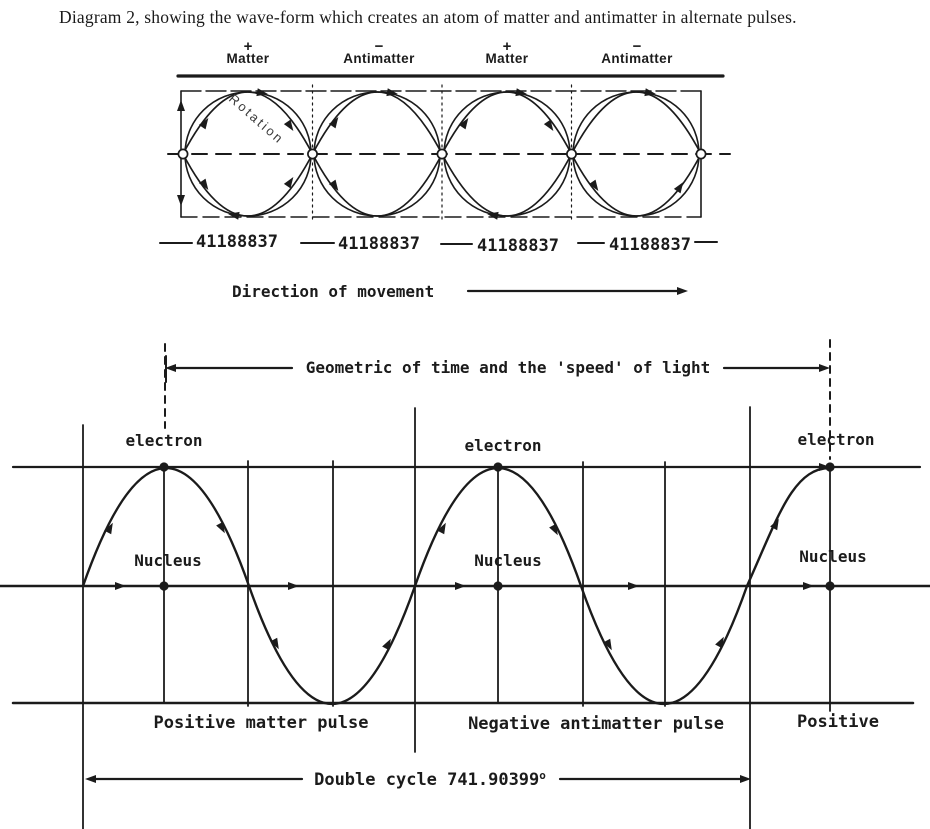 The height and width of the screenshot is (829, 930). What do you see at coordinates (333, 291) in the screenshot?
I see `direction-of-movement-label: Direction of movement` at bounding box center [333, 291].